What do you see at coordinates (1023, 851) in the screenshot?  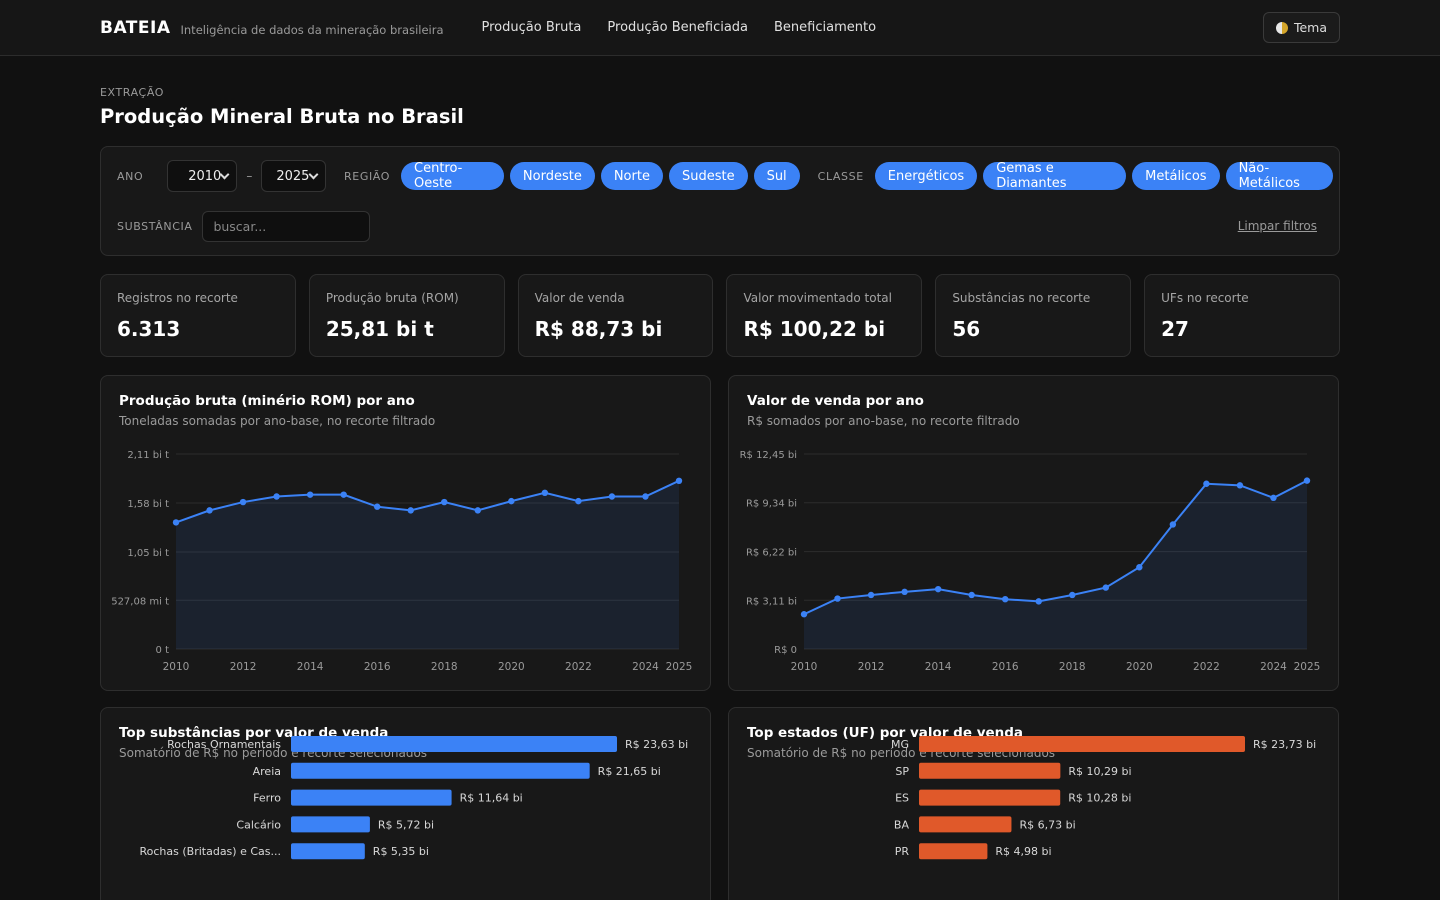 I see `bar-value-label: R$ 4,98 bi` at bounding box center [1023, 851].